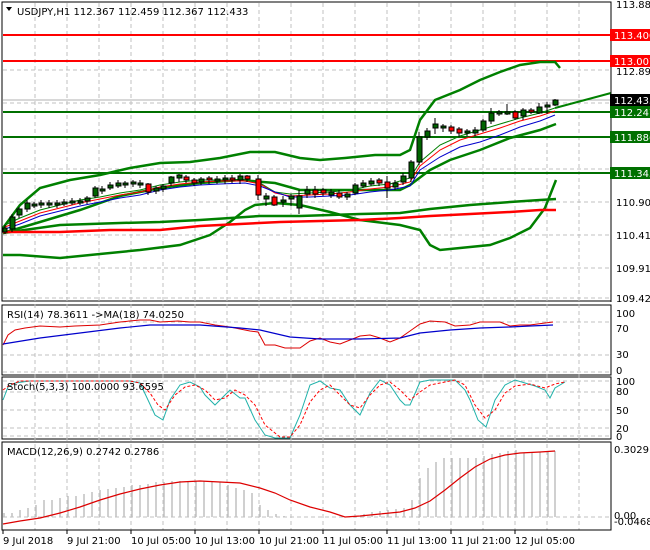 The image size is (650, 550). I want to click on macd-title: MACD(12,26,9) 0.2742 0.2786, so click(83, 452).